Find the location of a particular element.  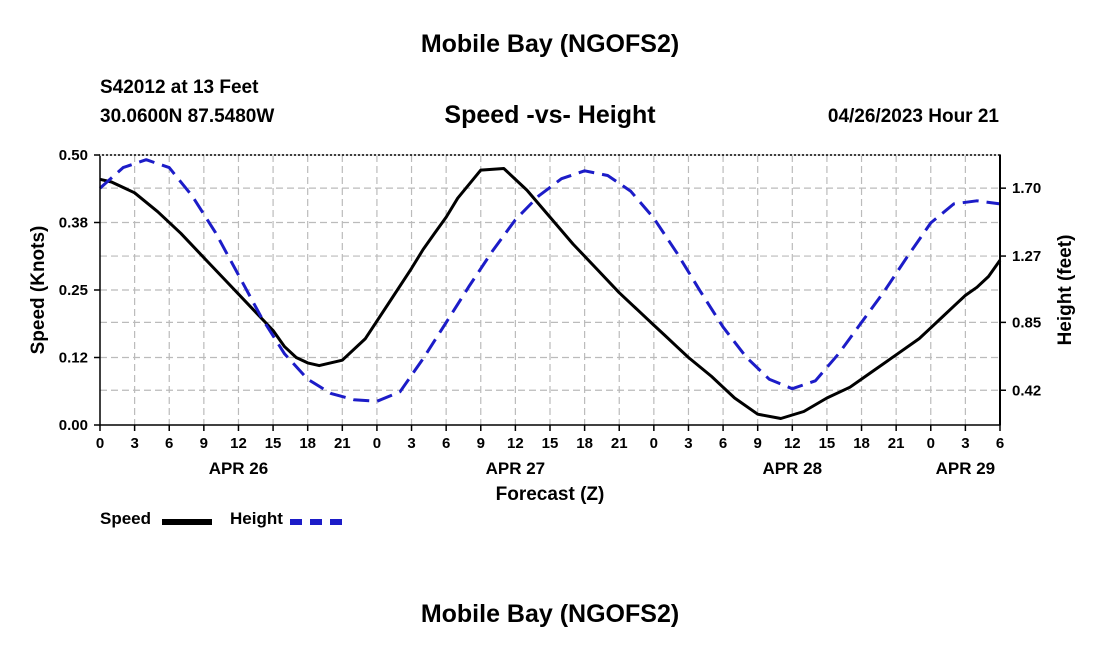

legend-height-label: Height is located at coordinates (256, 518).